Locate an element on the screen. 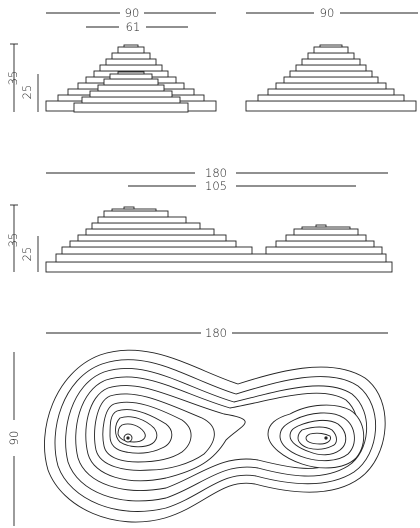  front-view-right: 90 is located at coordinates (331, 59).